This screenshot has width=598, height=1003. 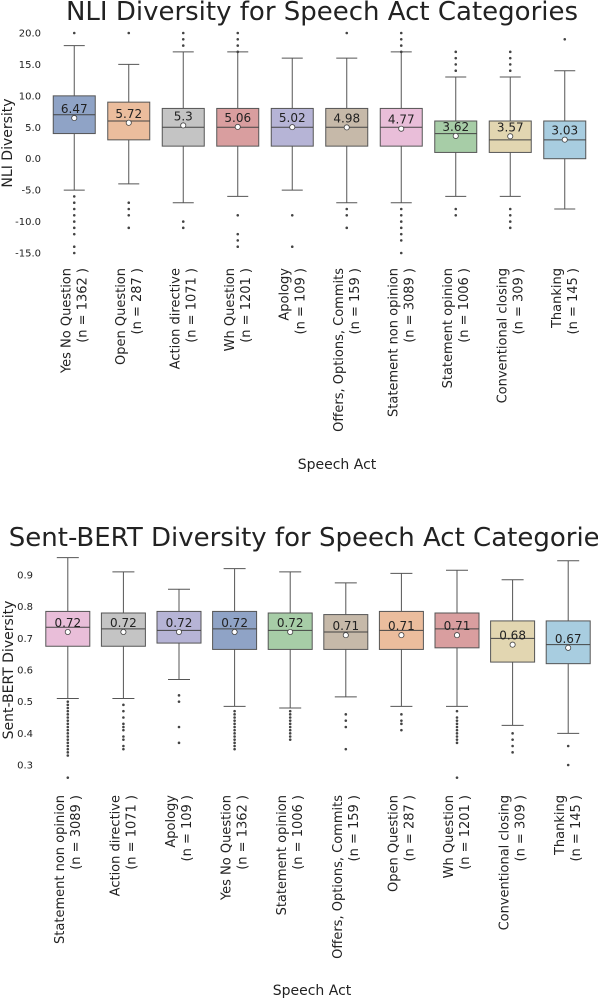 What do you see at coordinates (179, 627) in the screenshot?
I see `box` at bounding box center [179, 627].